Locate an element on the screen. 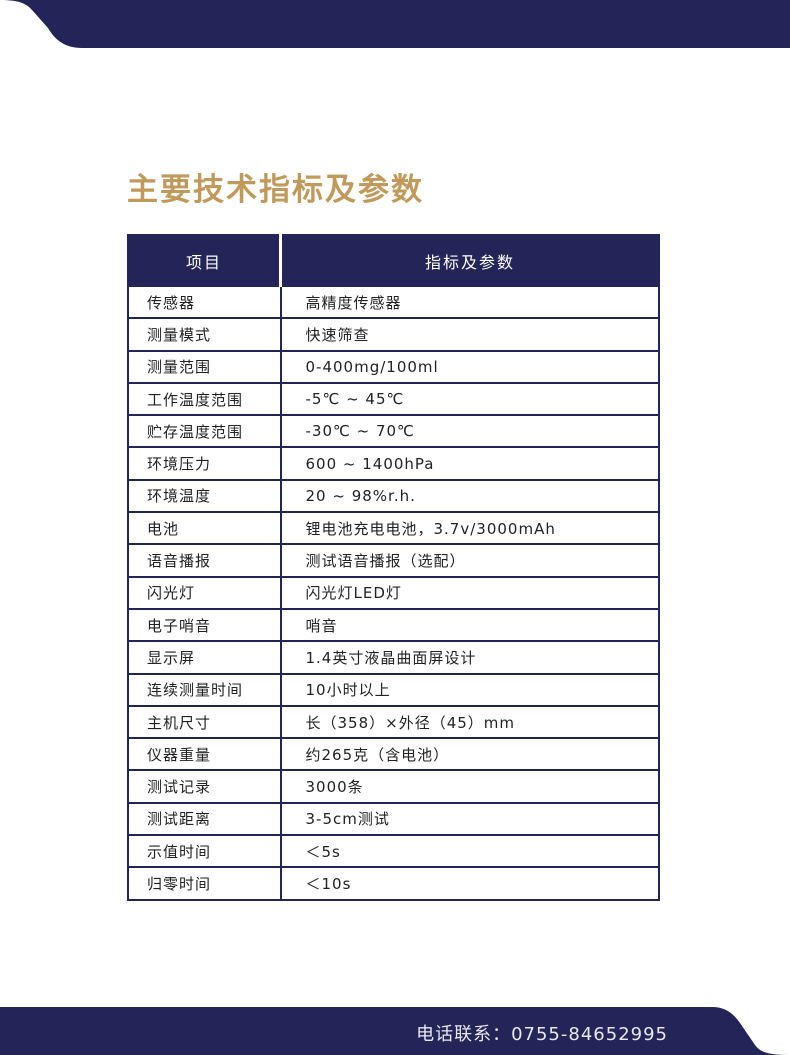  contact-phone: 电话联系：0755-84652995 is located at coordinates (542, 1034).